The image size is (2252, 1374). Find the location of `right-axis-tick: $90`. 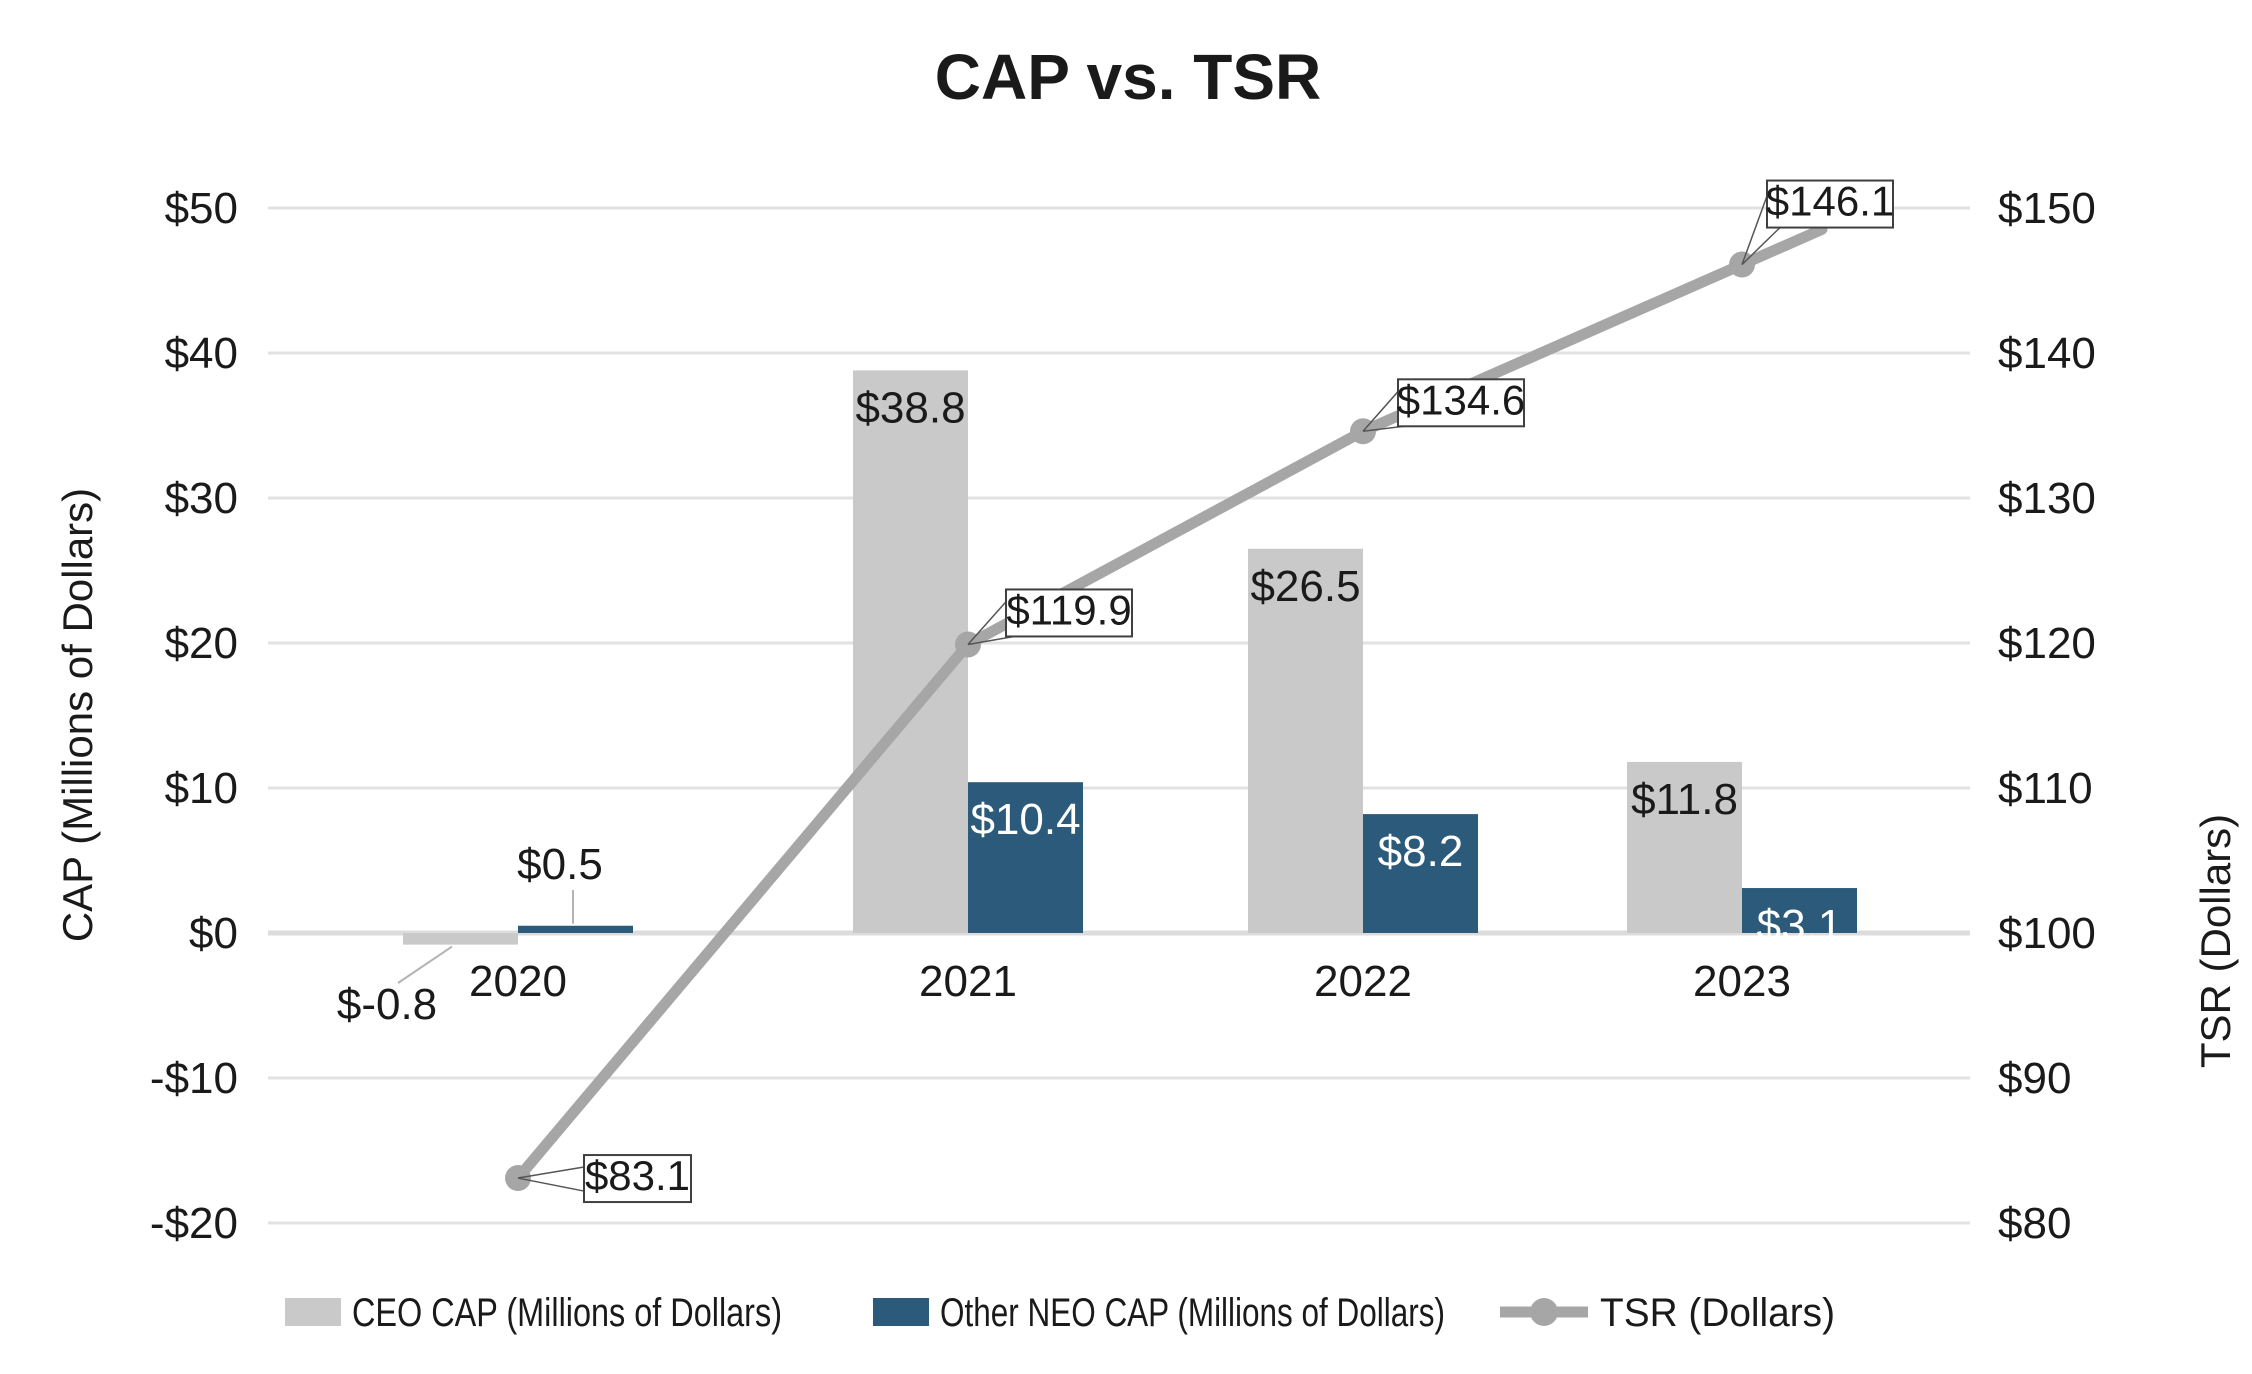

right-axis-tick: $90 is located at coordinates (2034, 1078).